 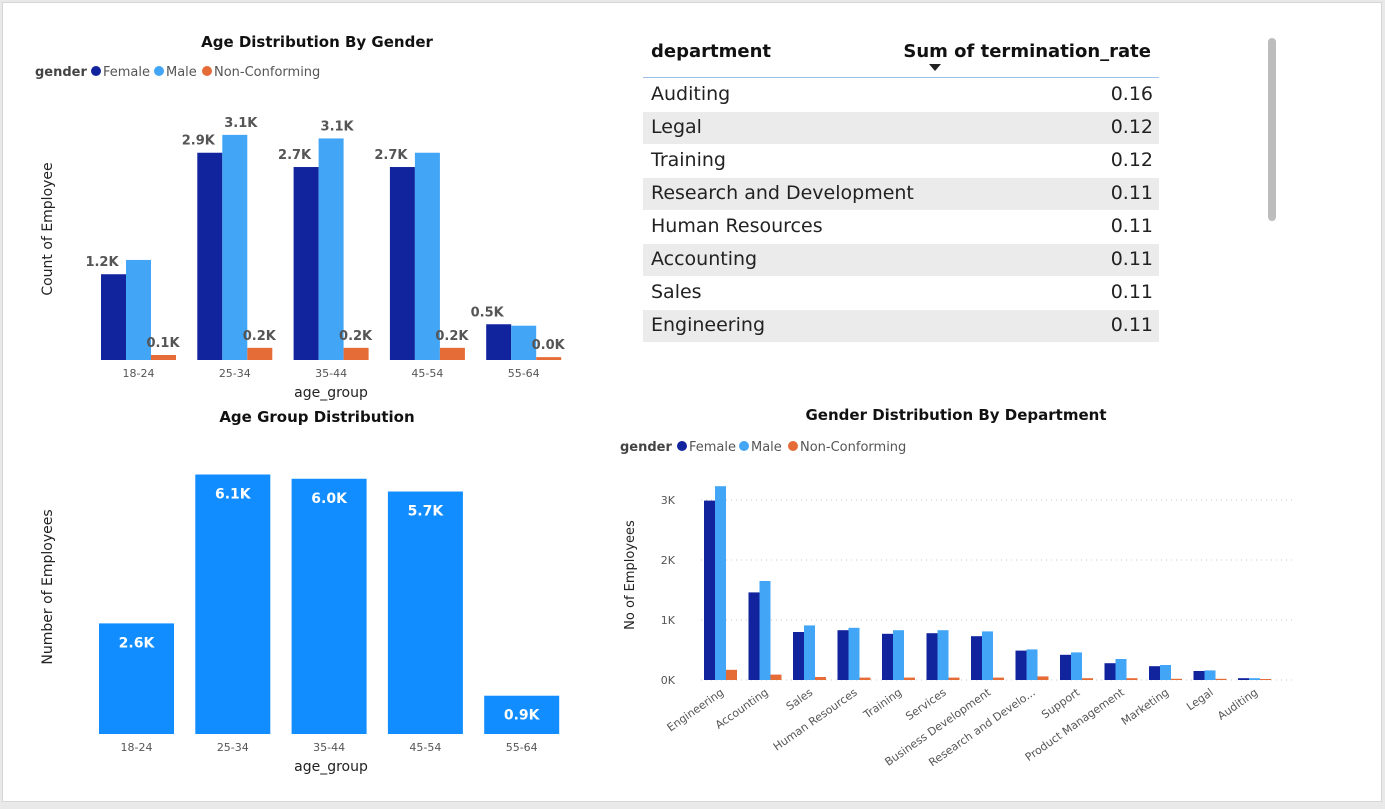 I want to click on table-row: Engineering 0.11, so click(x=901, y=326).